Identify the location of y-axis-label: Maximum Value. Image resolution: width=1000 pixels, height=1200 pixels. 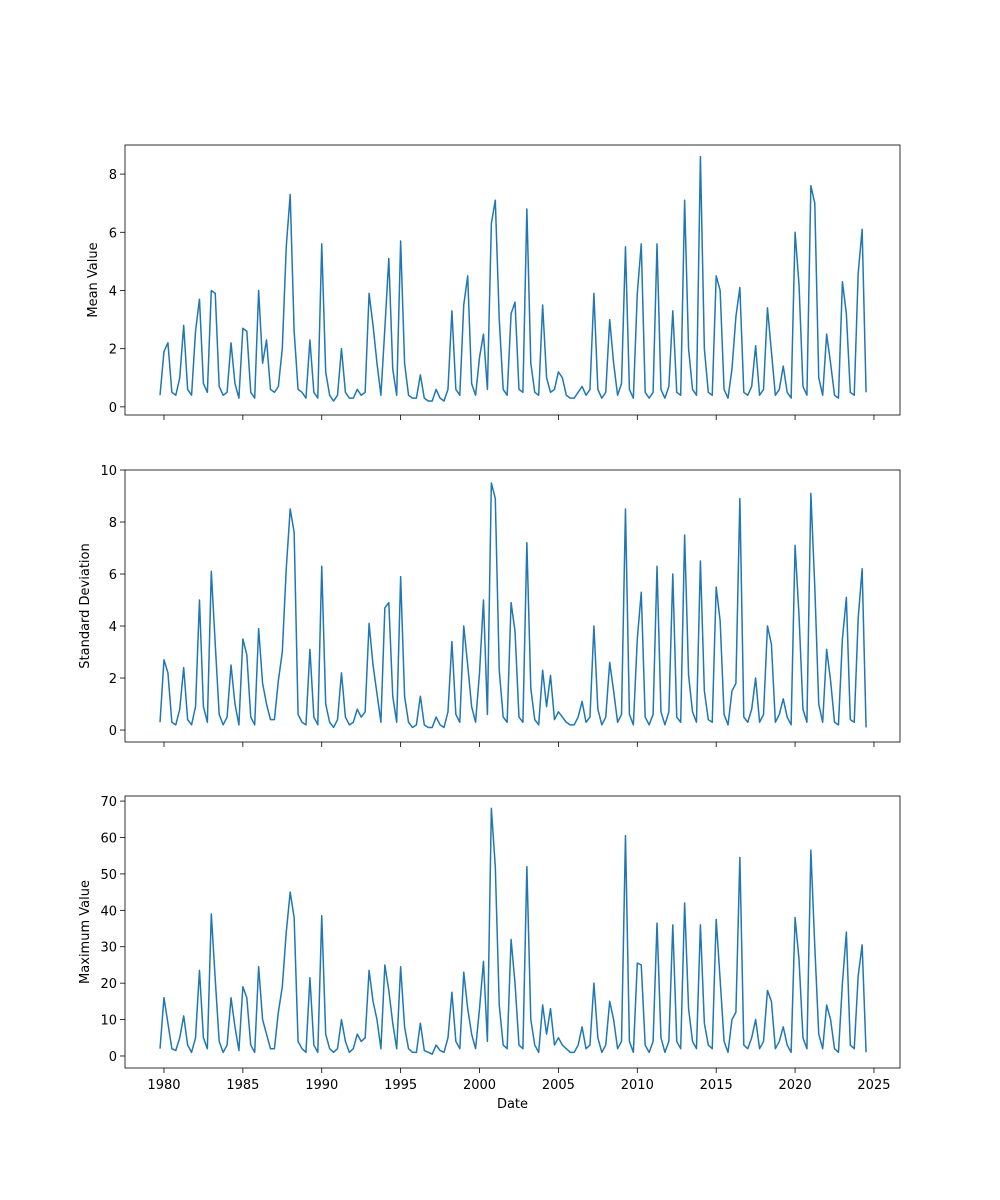
(85, 932).